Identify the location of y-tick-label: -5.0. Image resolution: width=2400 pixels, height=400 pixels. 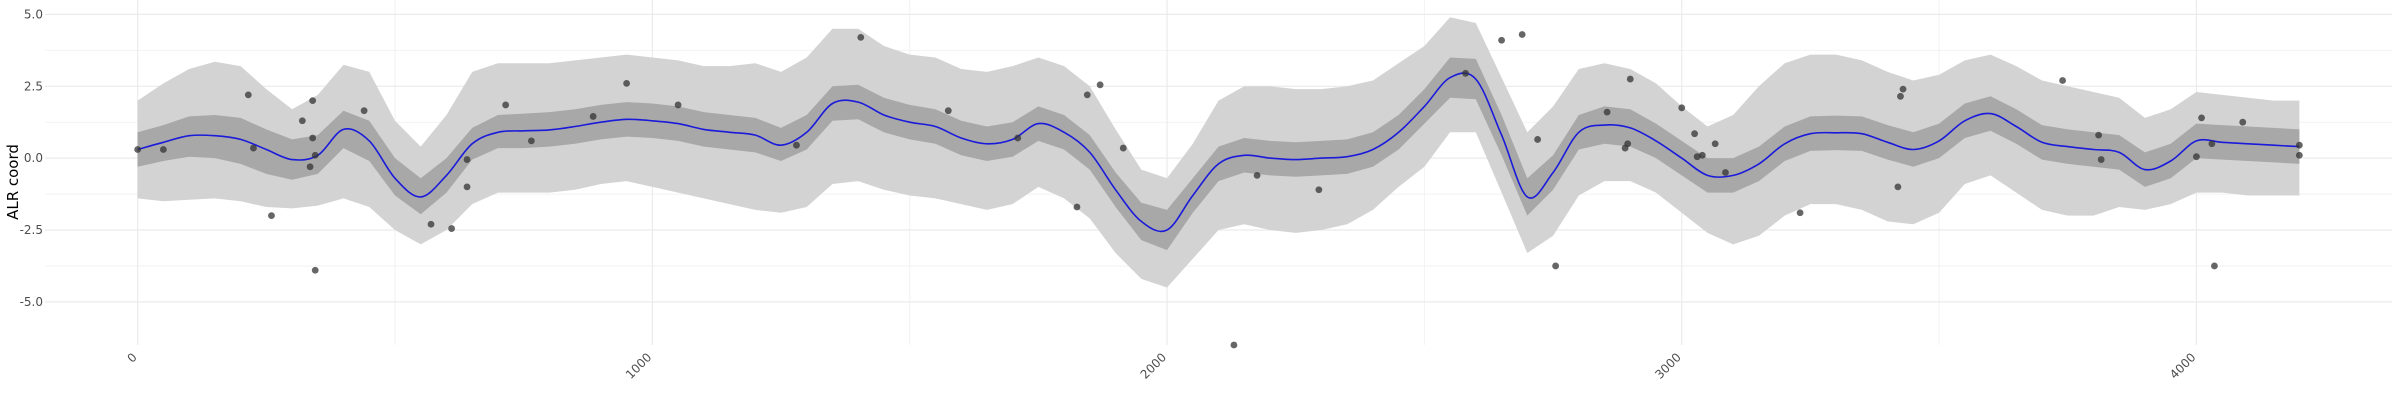
(31, 302).